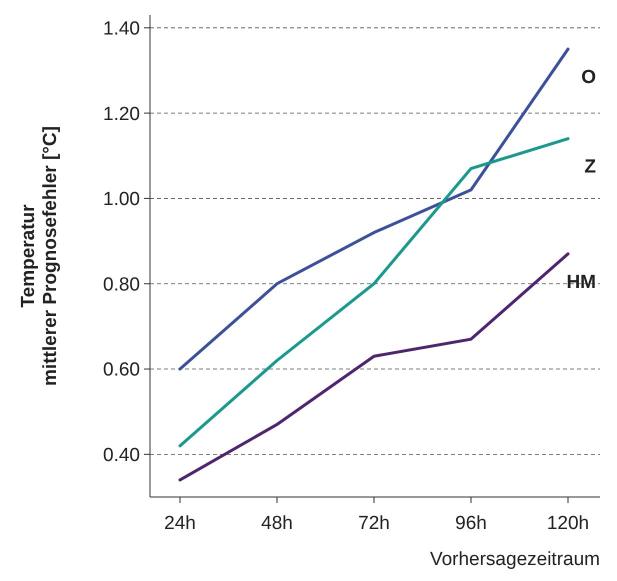  What do you see at coordinates (588, 77) in the screenshot?
I see `series-label: O` at bounding box center [588, 77].